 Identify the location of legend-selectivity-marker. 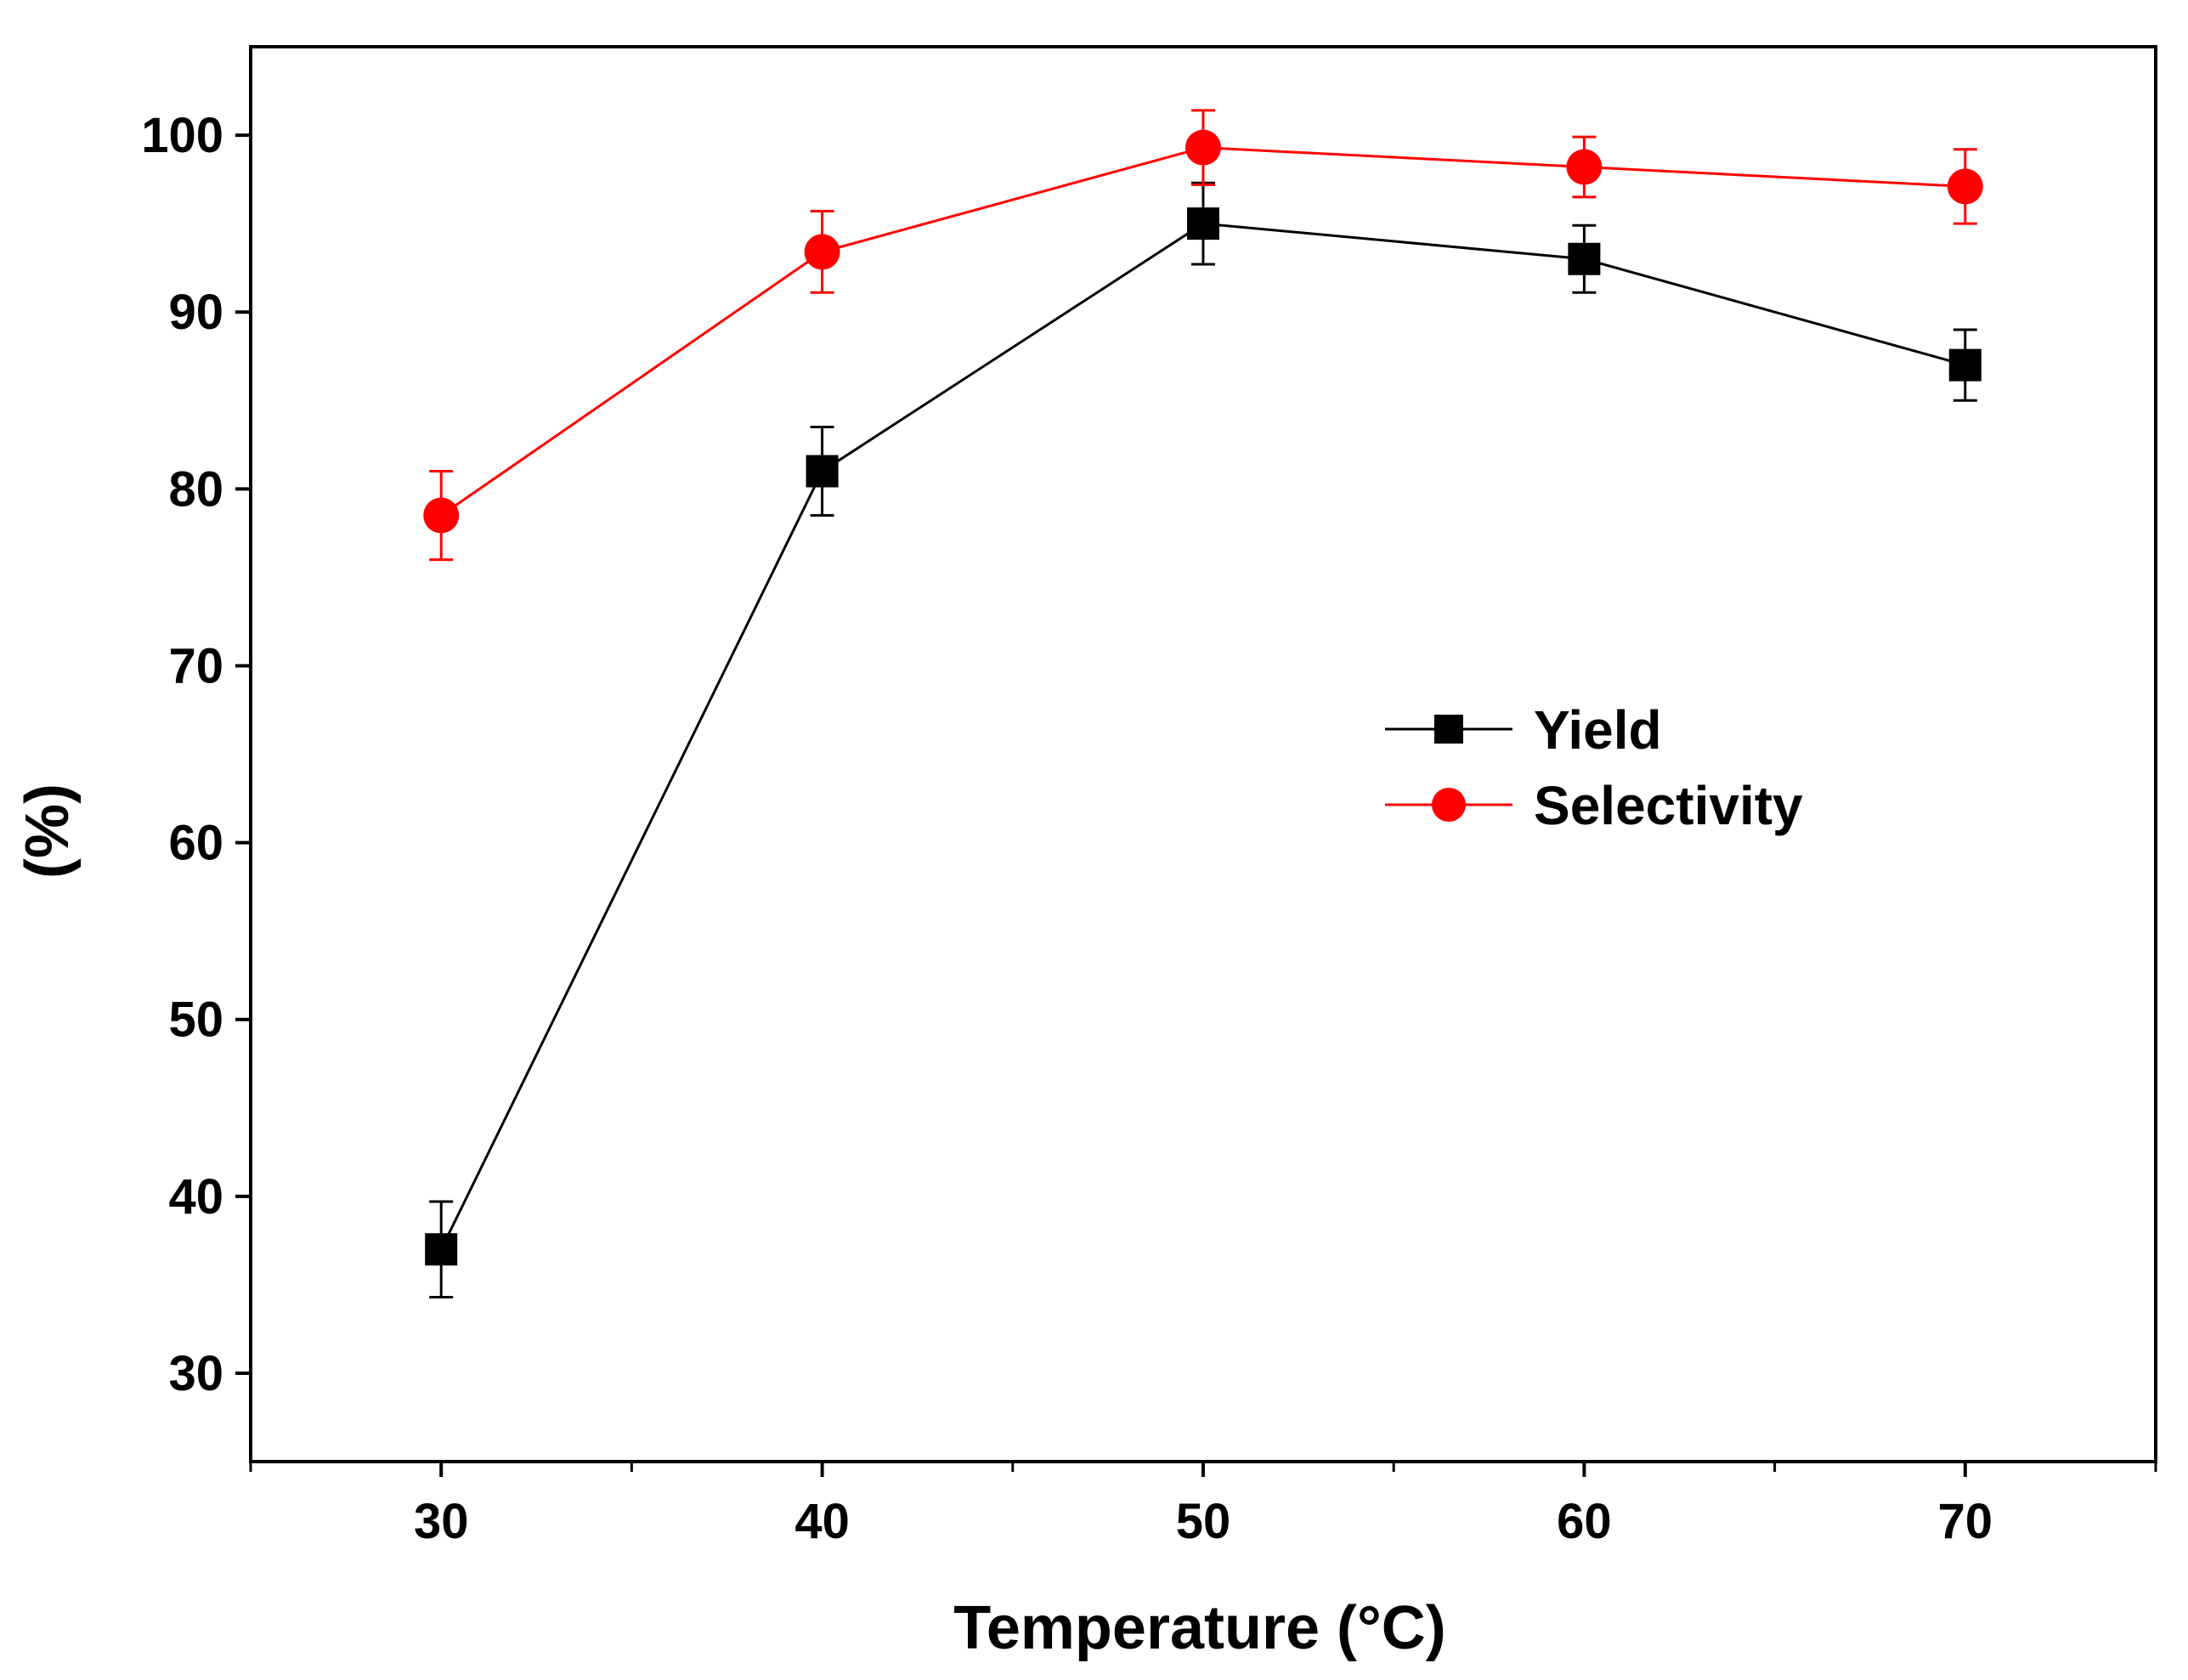
(1449, 805).